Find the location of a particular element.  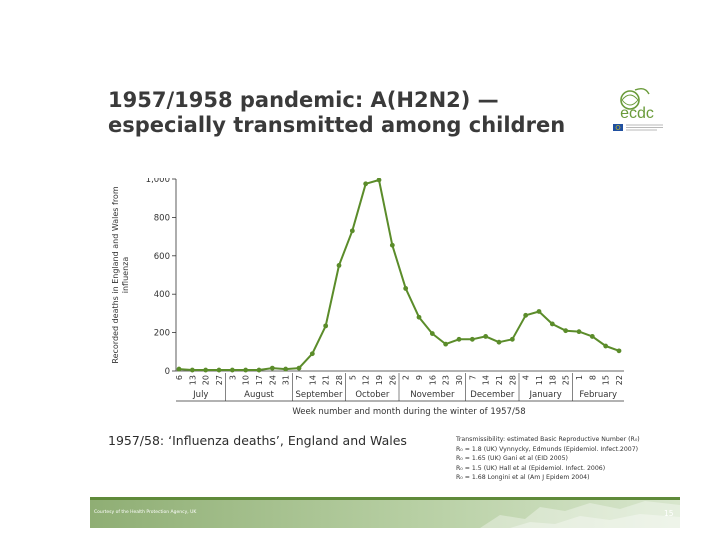

ecdc-logo: ecdc is located at coordinates (638, 113).